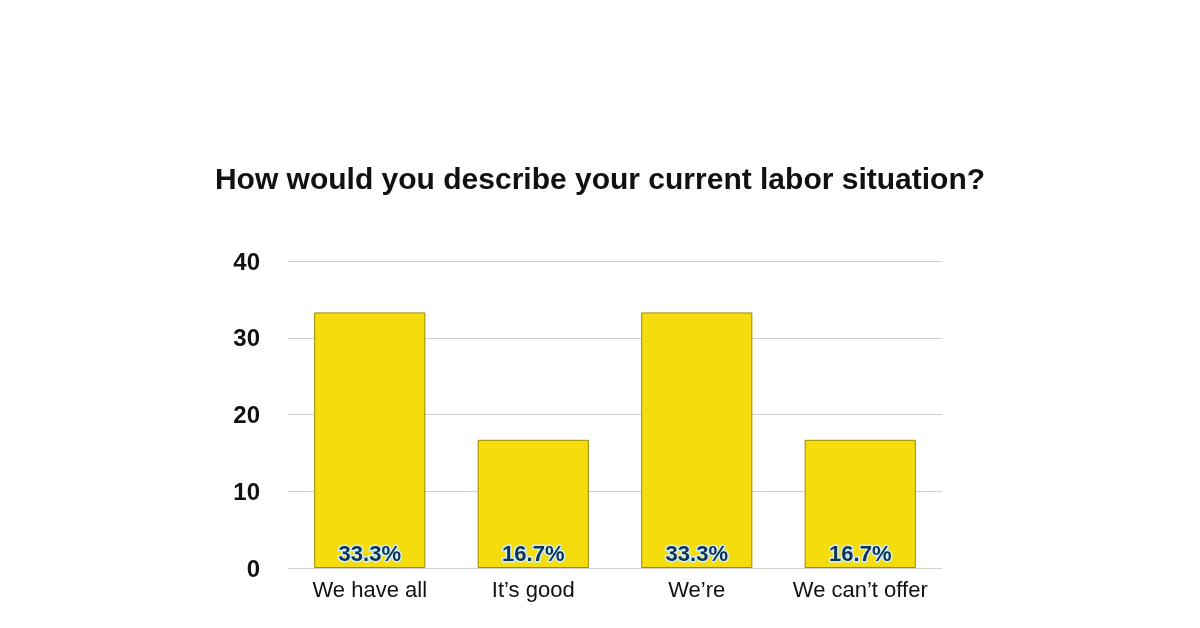  I want to click on y-tick-label: 20, so click(246, 414).